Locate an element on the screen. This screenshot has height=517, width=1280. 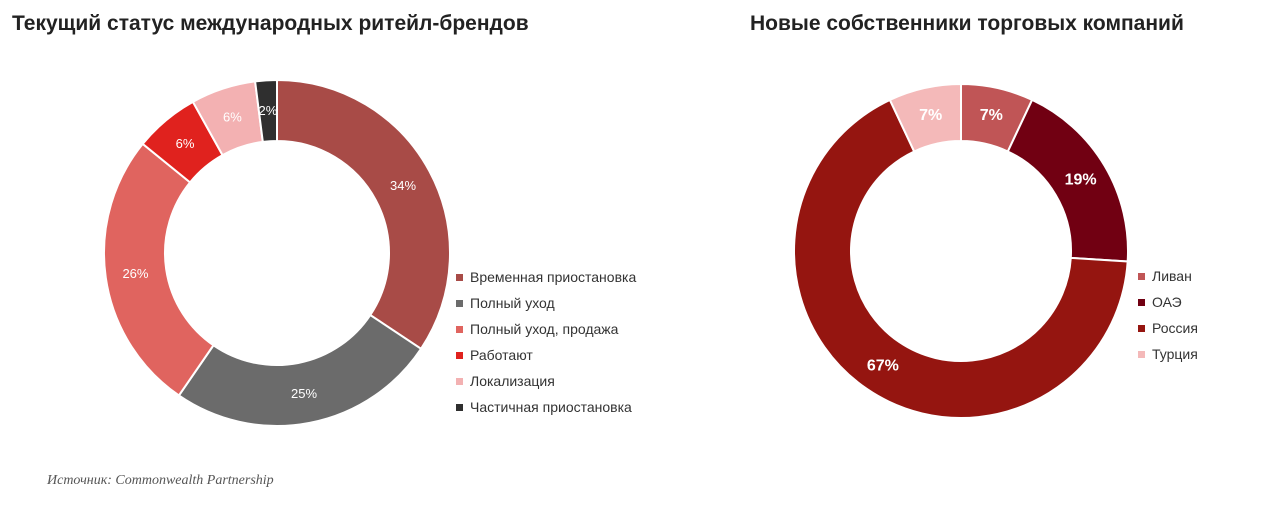
slice-data-label: 19% is located at coordinates (1081, 180).